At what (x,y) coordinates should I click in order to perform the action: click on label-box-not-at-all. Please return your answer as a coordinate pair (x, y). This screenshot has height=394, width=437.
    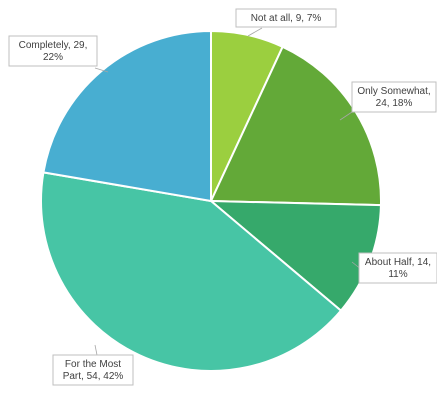
    Looking at the image, I should click on (286, 18).